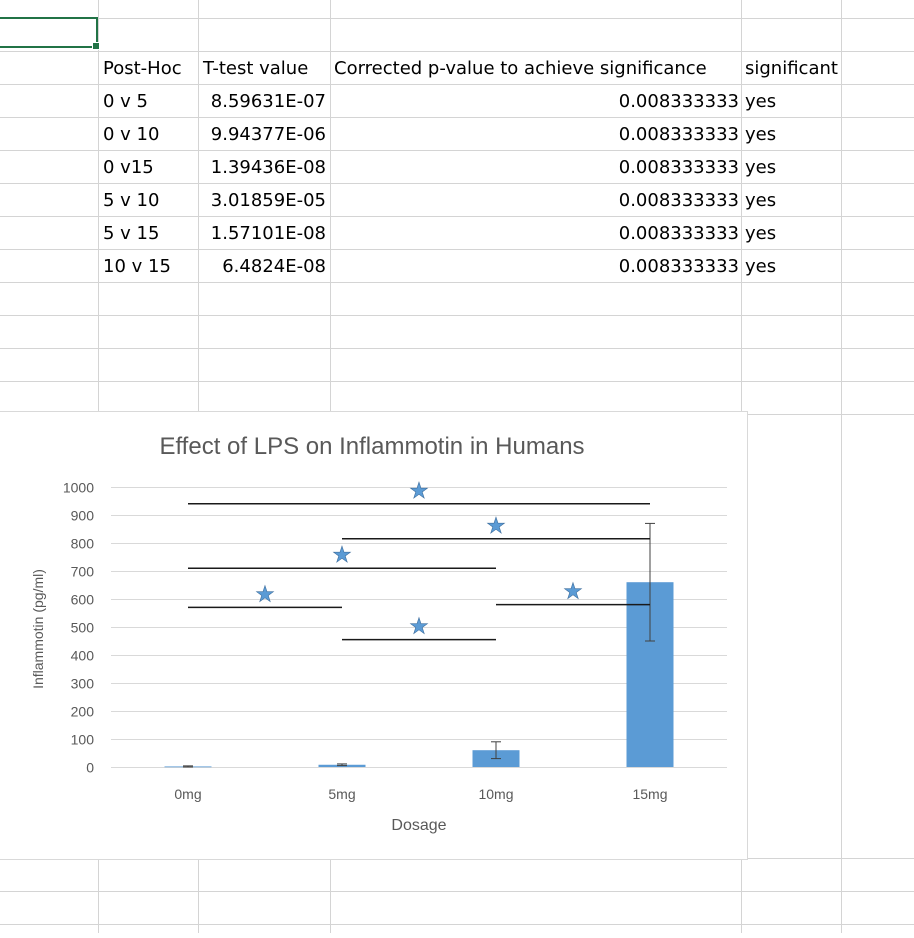  Describe the element at coordinates (142, 68) in the screenshot. I see `header-post-hoc: Post-Hoc` at that location.